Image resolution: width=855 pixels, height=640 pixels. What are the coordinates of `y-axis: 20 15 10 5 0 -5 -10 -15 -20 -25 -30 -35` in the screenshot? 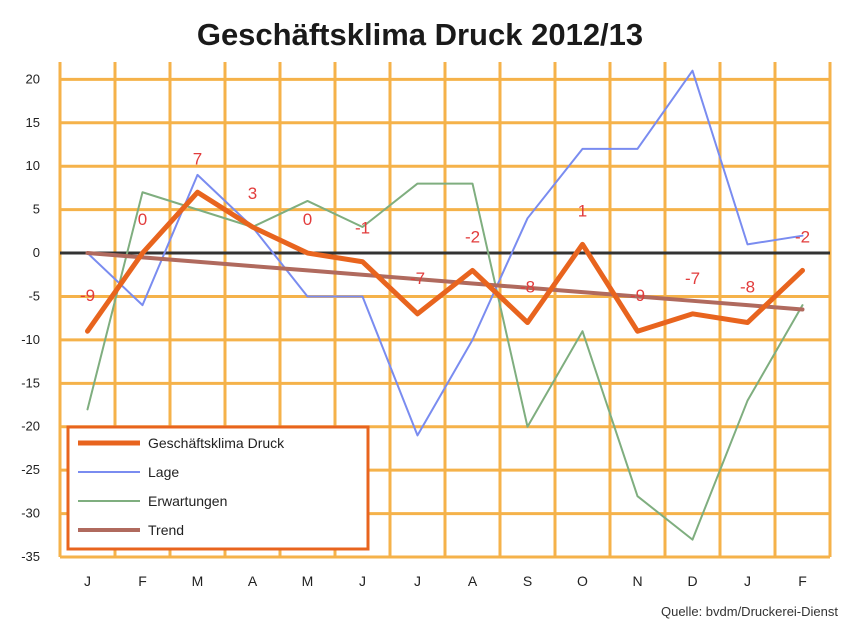 It's located at (30, 317).